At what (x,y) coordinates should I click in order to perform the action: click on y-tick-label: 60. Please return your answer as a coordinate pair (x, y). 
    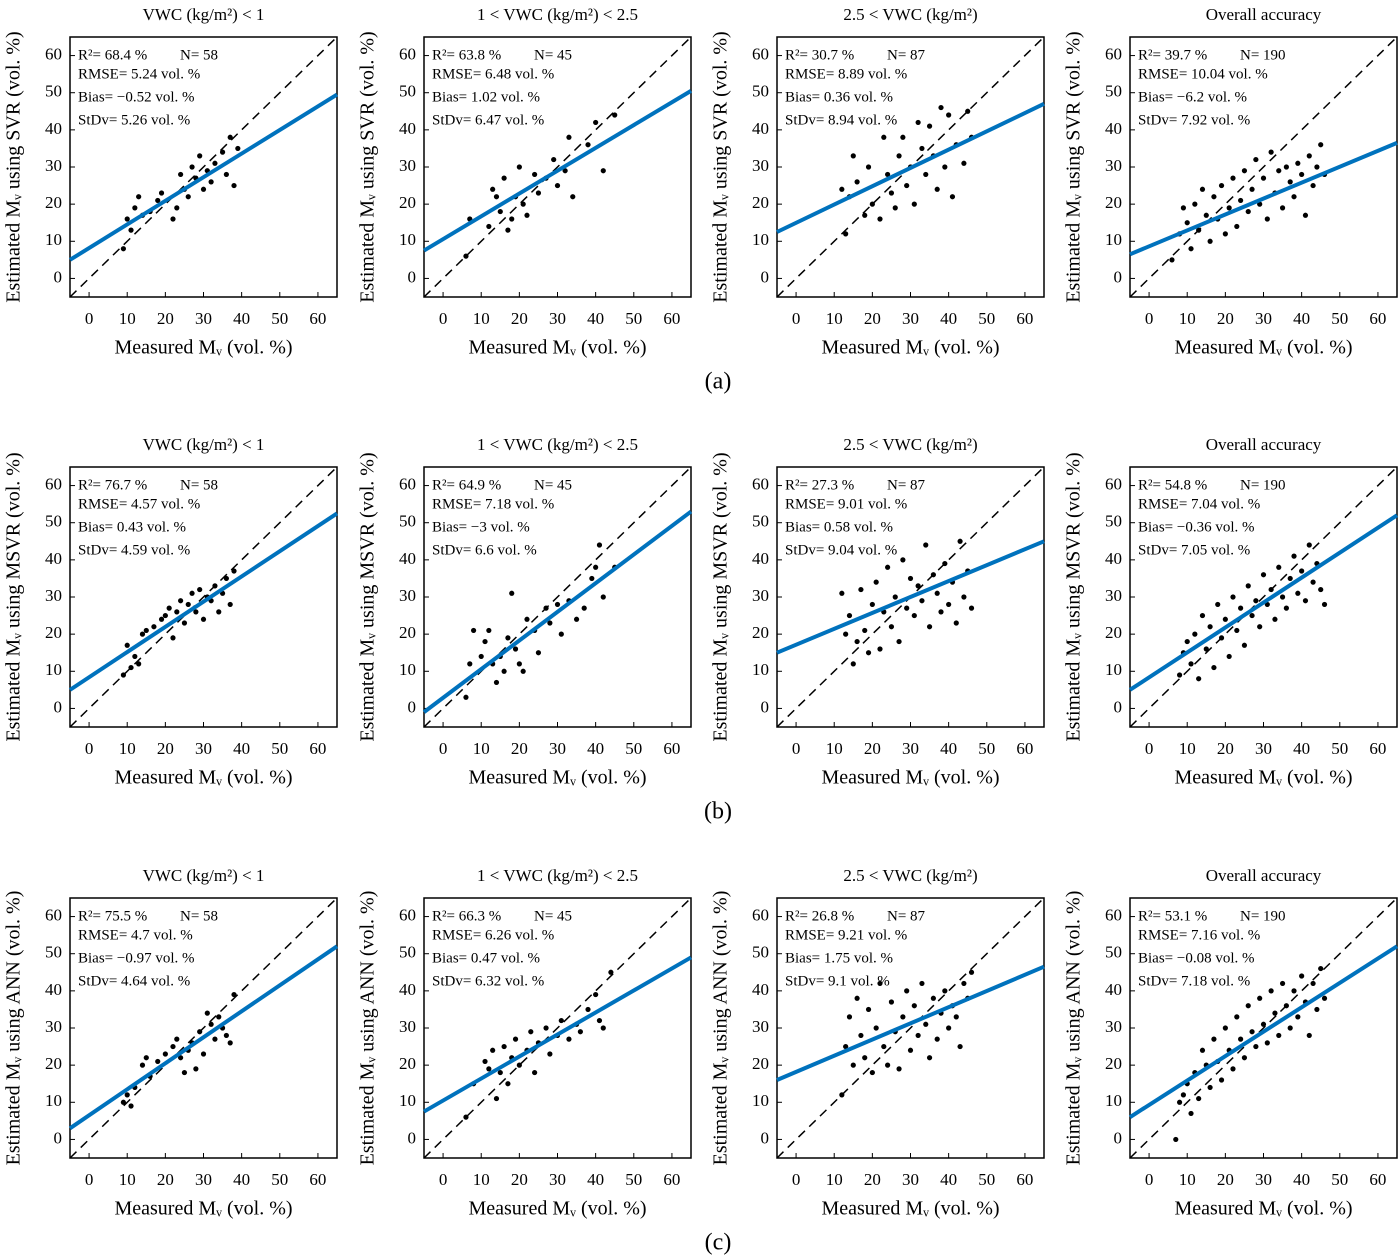
    Looking at the image, I should click on (1113, 53).